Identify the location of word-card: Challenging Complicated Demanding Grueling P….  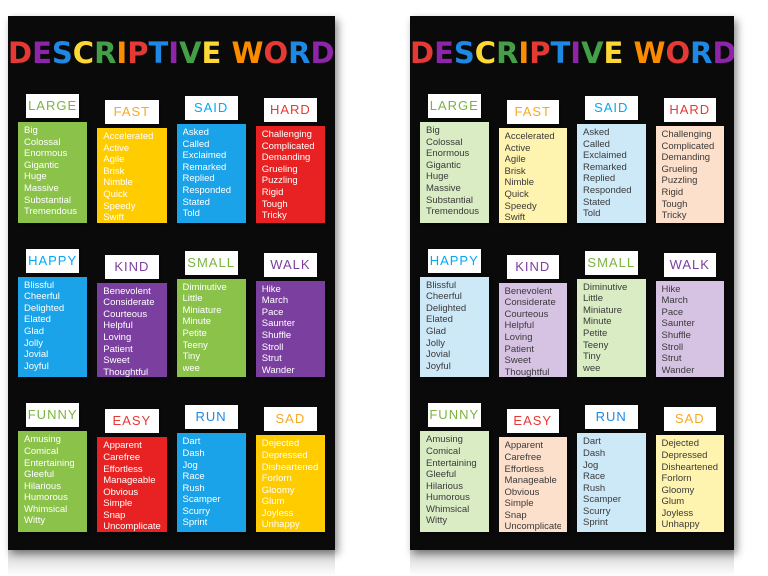
(689, 174).